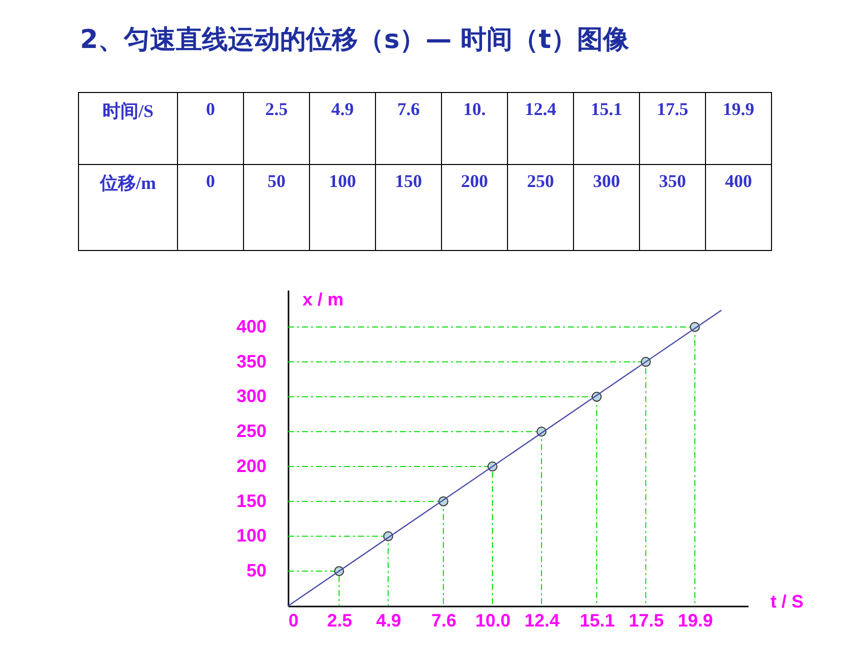  Describe the element at coordinates (128, 207) in the screenshot. I see `text: 位移/m` at that location.